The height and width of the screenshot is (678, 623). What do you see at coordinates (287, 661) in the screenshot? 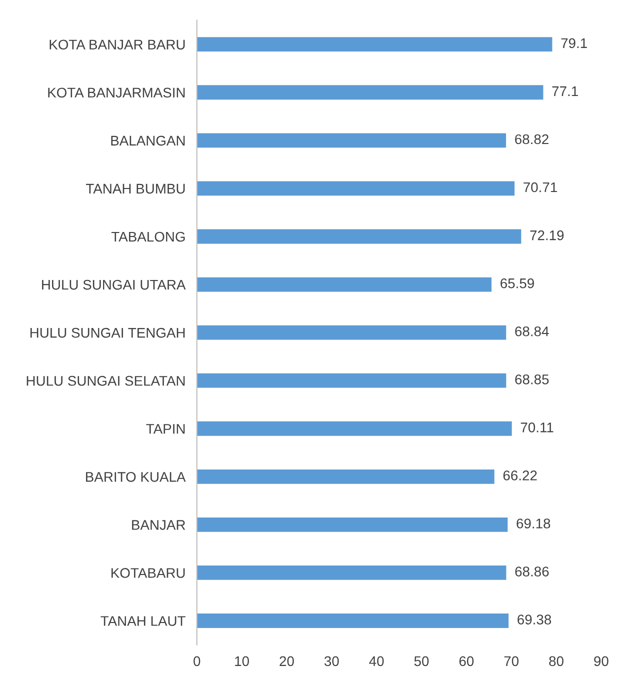
I see `x-tick-label: 20` at bounding box center [287, 661].